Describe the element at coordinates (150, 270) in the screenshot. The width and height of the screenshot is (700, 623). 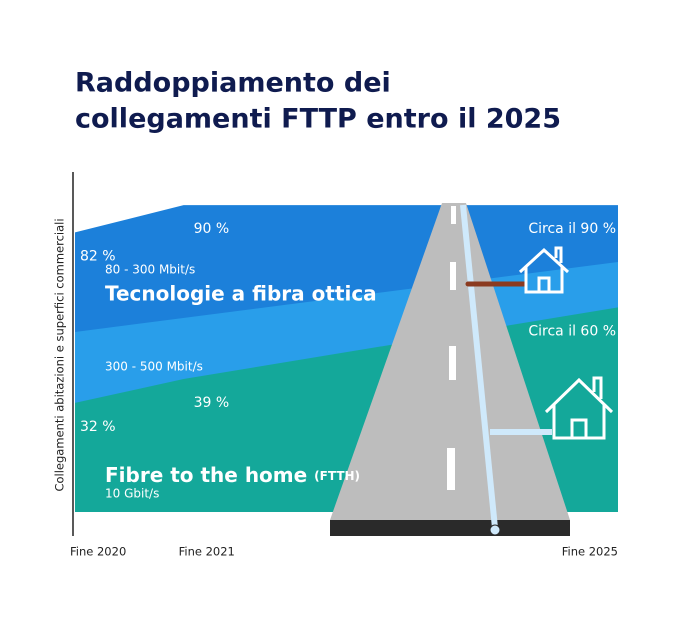
I see `annotation: 80 - 300 Mbit/s` at that location.